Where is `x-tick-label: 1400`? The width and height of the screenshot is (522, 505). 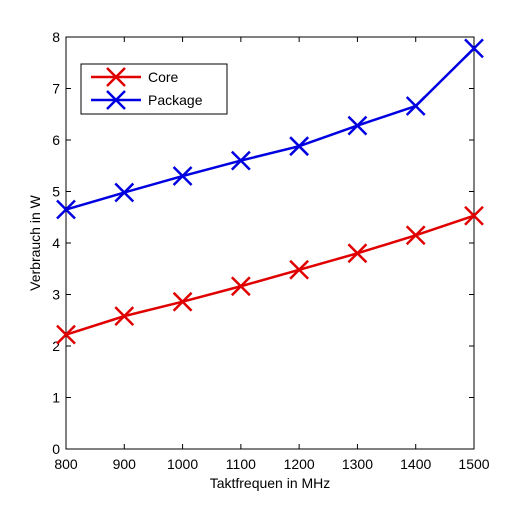 x-tick-label: 1400 is located at coordinates (415, 464).